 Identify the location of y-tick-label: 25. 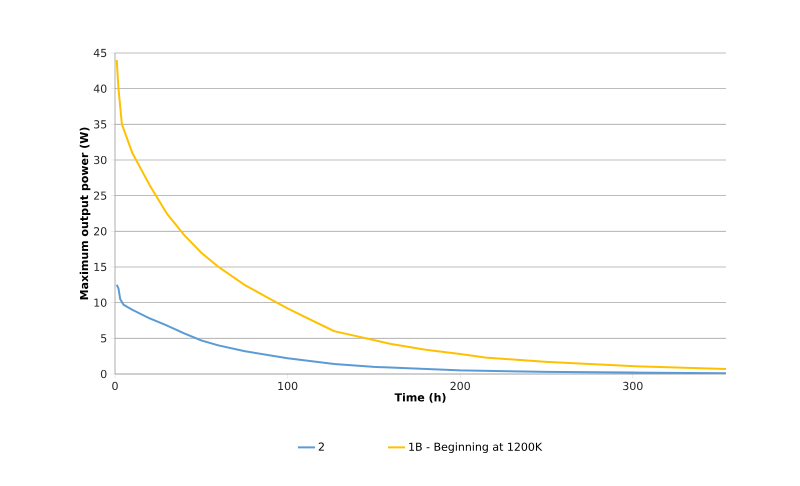
(100, 196).